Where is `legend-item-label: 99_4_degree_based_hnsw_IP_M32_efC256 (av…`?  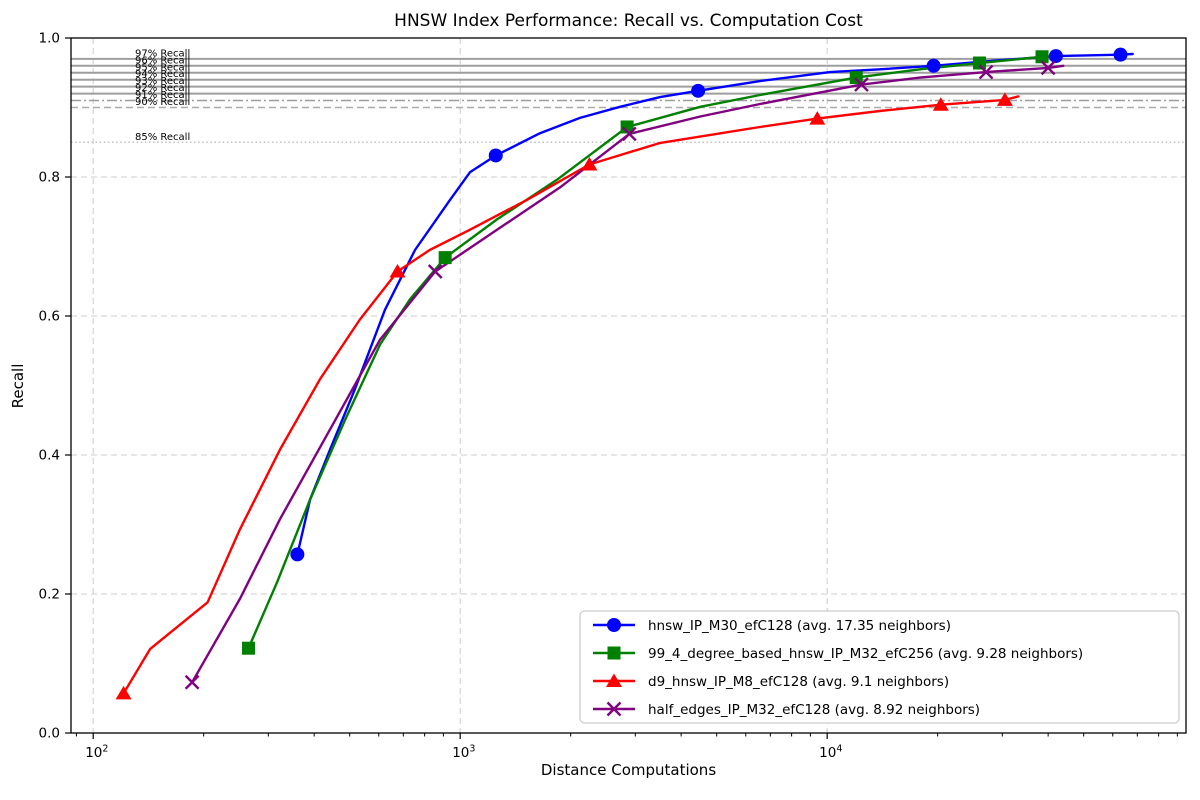 legend-item-label: 99_4_degree_based_hnsw_IP_M32_efC256 (av… is located at coordinates (865, 654).